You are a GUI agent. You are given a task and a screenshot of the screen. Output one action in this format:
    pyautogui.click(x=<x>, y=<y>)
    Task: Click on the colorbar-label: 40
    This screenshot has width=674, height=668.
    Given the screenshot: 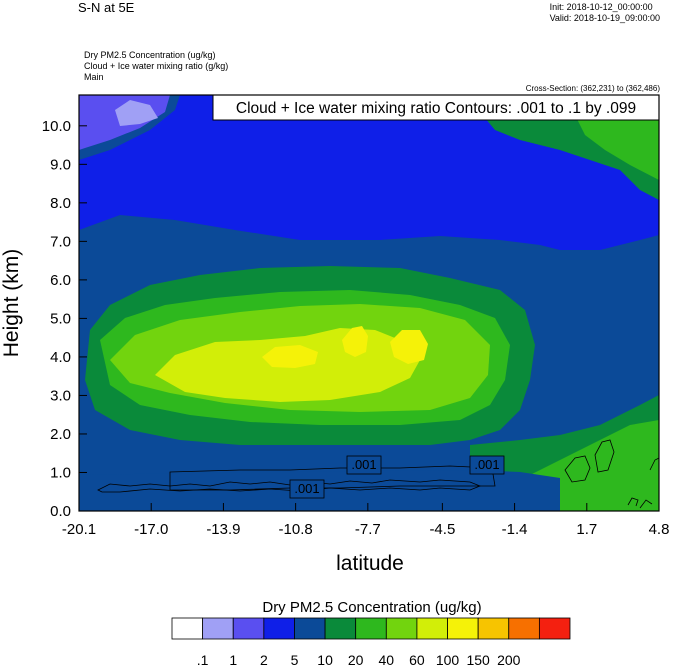 What is the action you would take?
    pyautogui.click(x=387, y=660)
    